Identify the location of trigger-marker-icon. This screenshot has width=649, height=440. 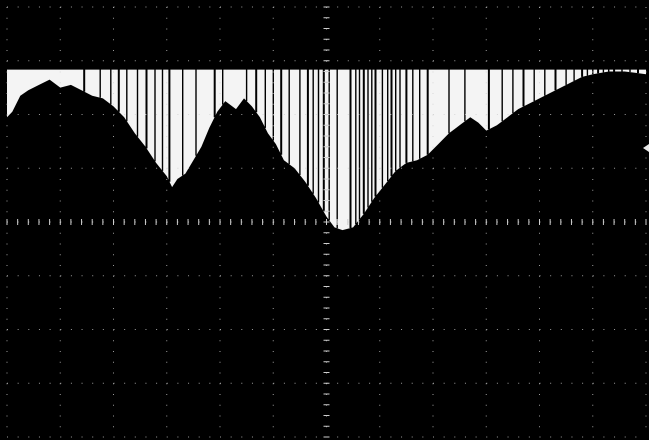
(646, 148).